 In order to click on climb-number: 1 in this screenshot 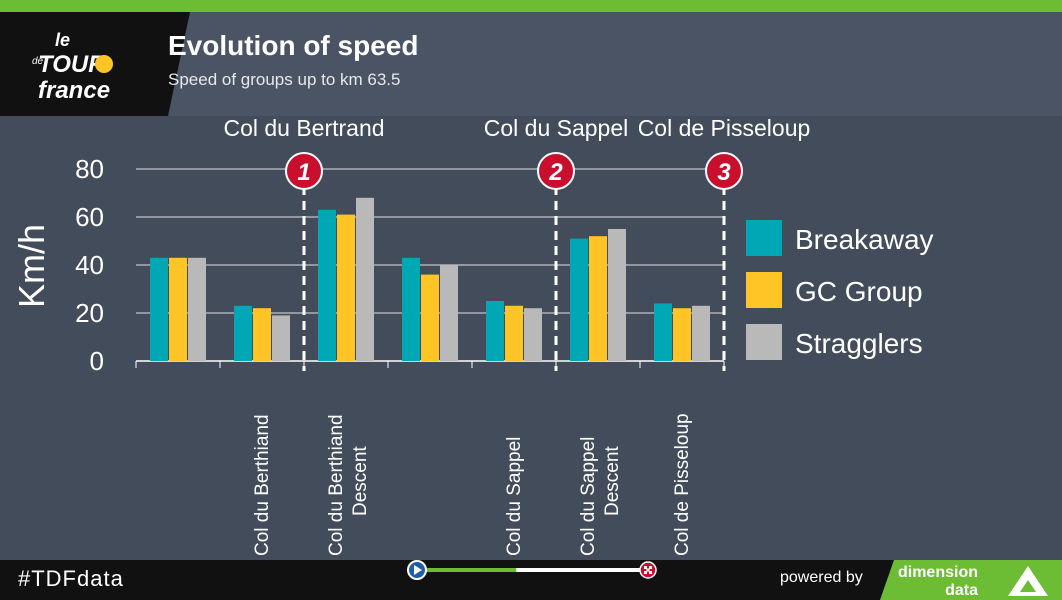, I will do `click(303, 172)`.